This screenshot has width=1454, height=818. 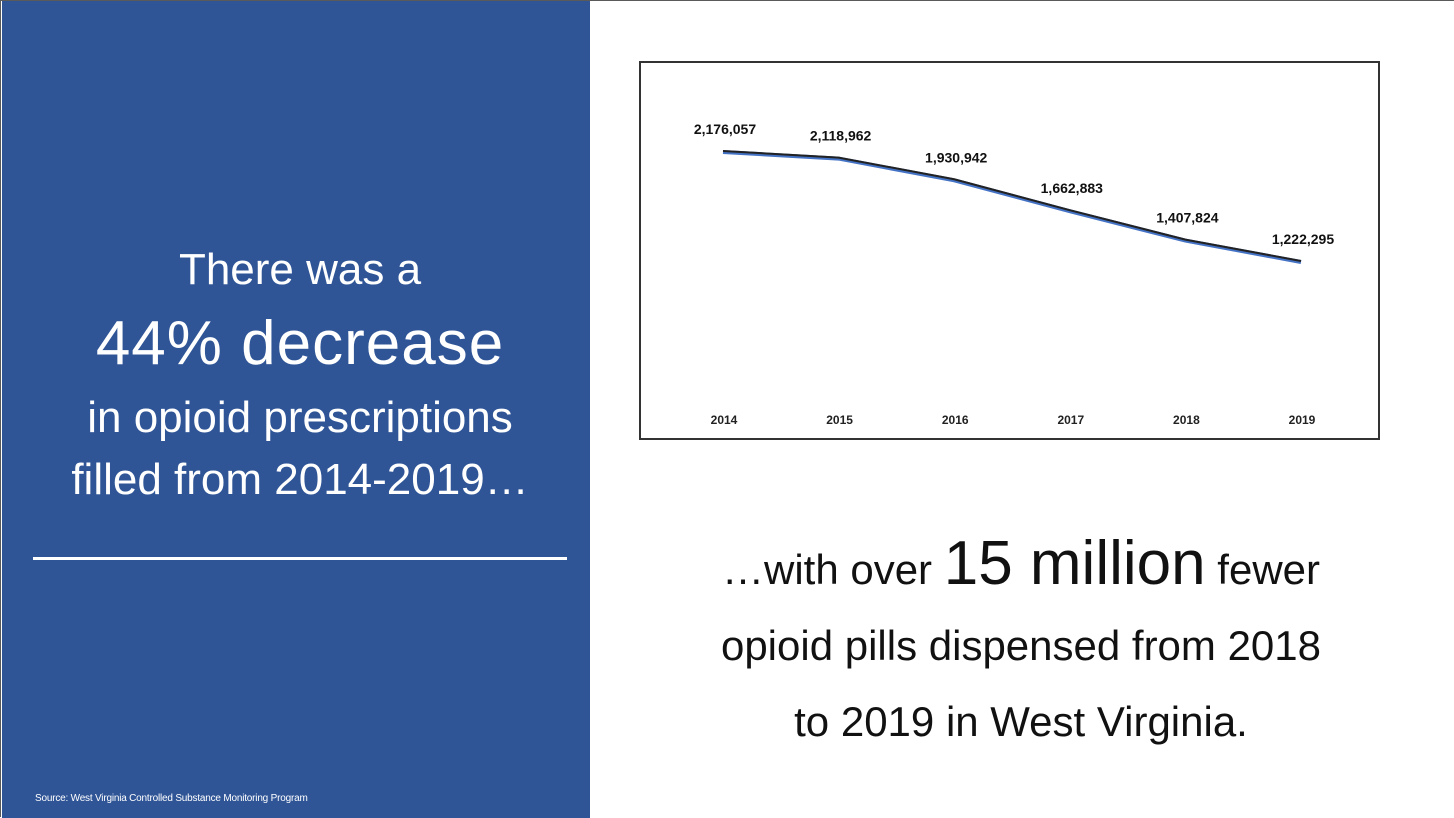 I want to click on data-label-2019: 1,222,295, so click(x=1303, y=239).